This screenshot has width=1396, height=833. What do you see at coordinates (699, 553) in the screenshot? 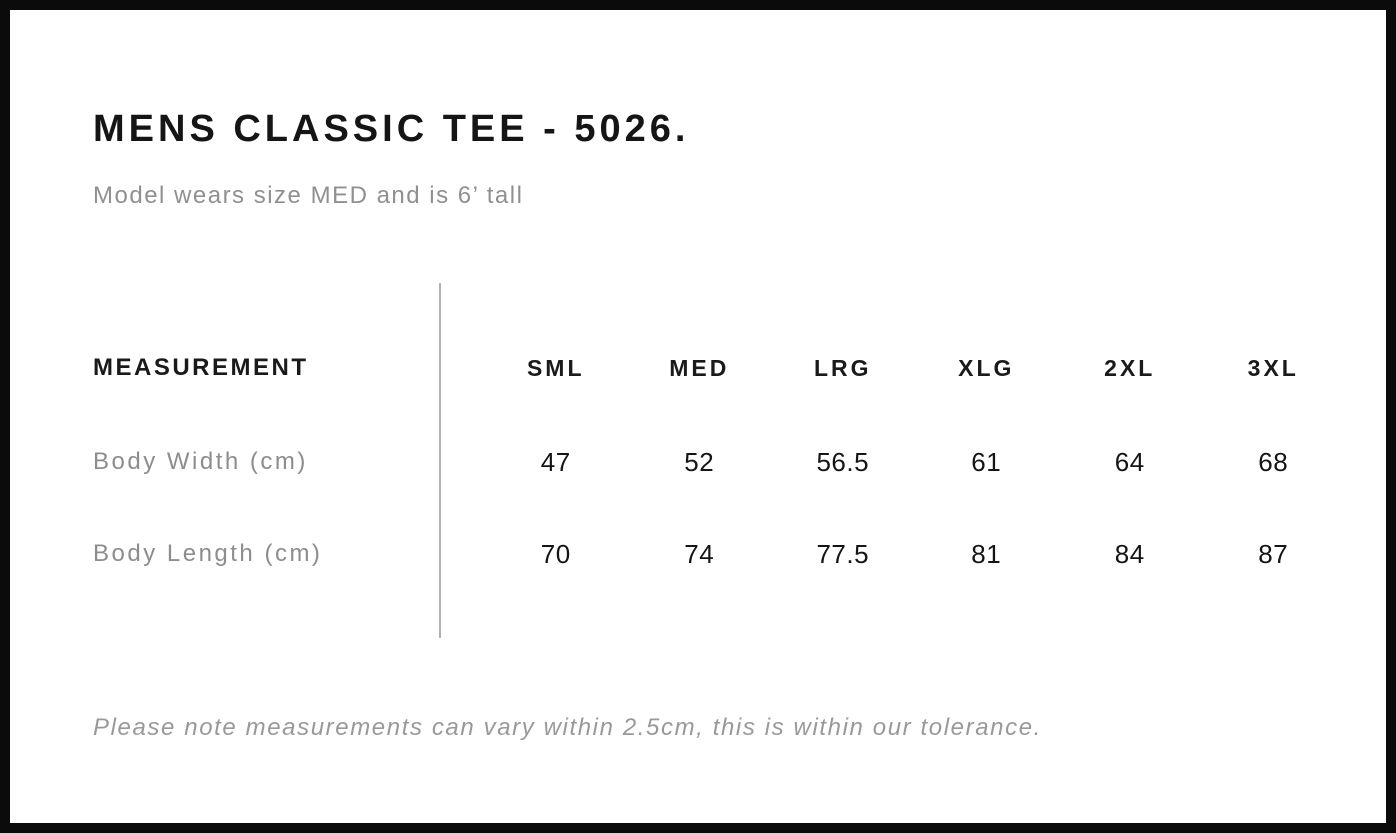
I see `body-length-med: 74` at bounding box center [699, 553].